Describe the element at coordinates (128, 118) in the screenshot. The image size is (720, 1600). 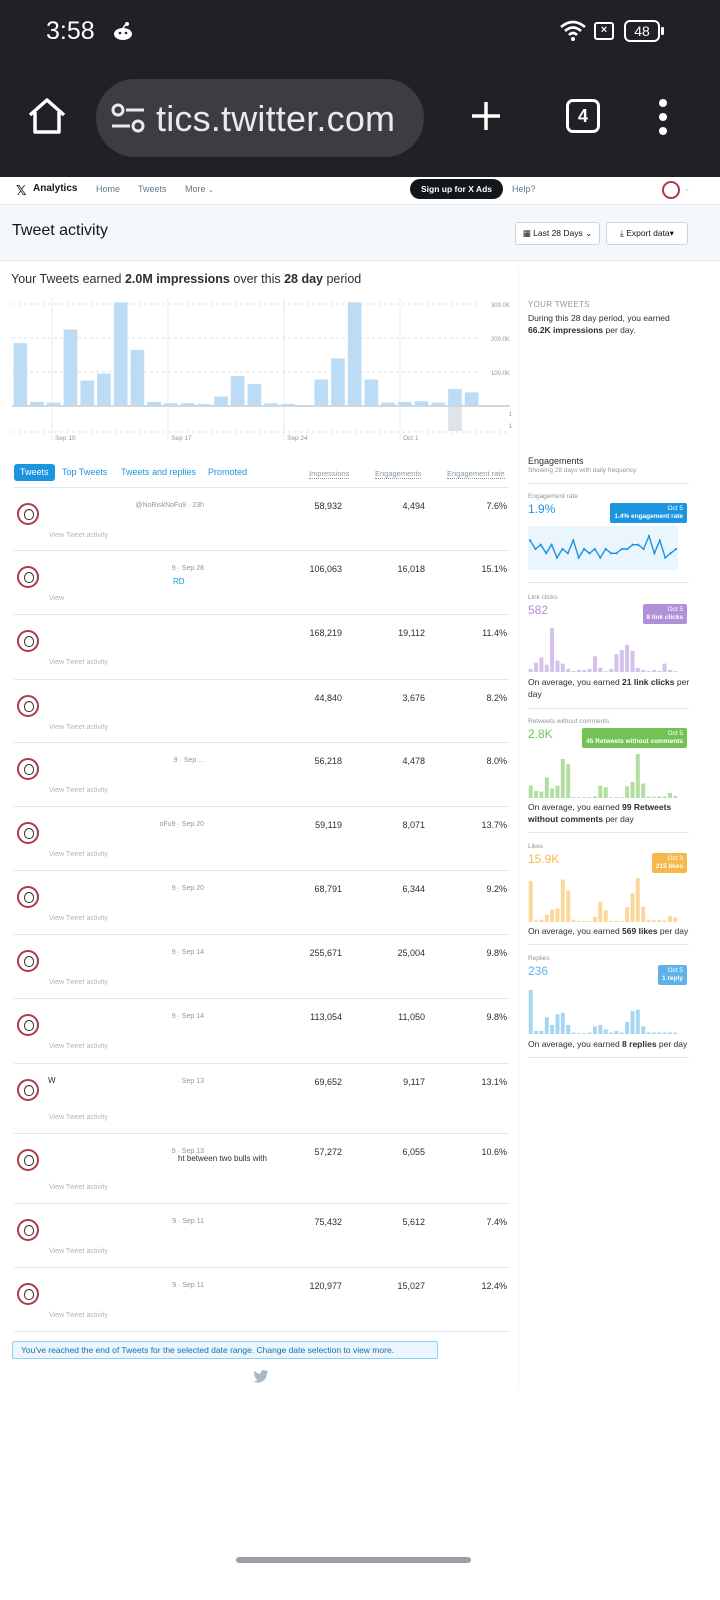
I see `site-settings-icon` at that location.